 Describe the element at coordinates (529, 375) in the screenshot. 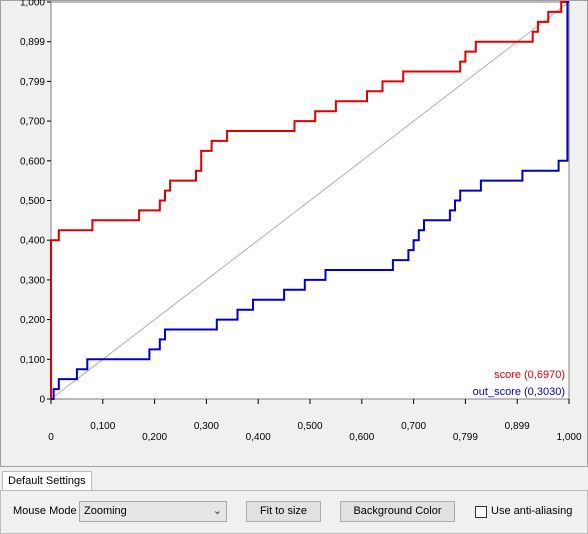

I see `legend-entry: score (0,6970)` at that location.